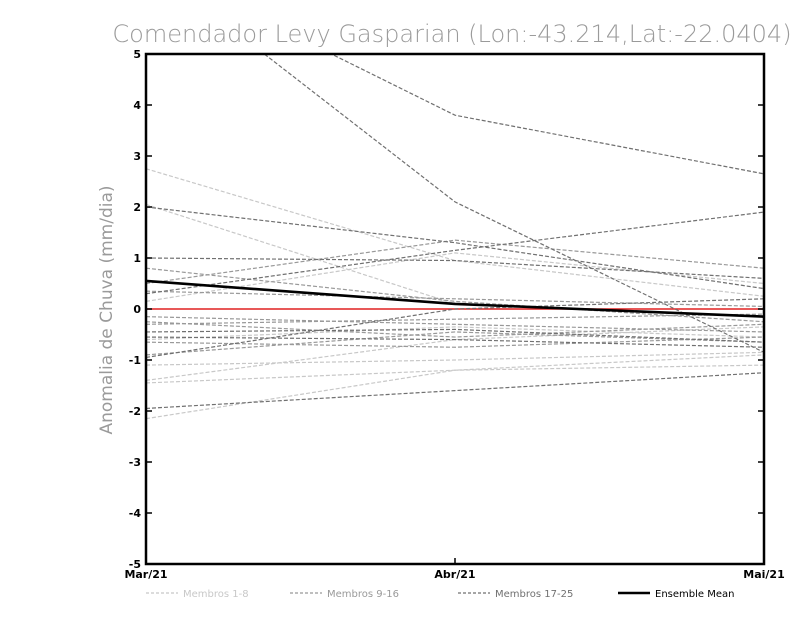 The width and height of the screenshot is (800, 618). What do you see at coordinates (137, 309) in the screenshot?
I see `y-tick-label: 0` at bounding box center [137, 309].